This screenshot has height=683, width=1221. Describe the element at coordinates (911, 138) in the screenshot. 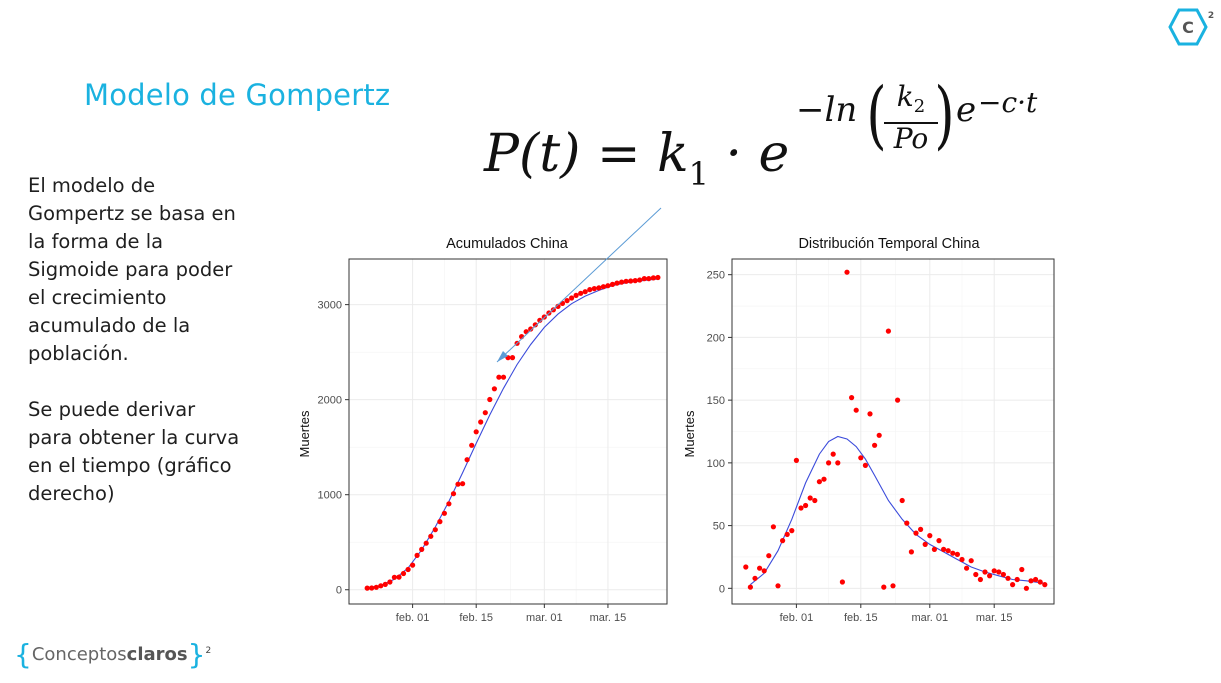

I see `formula-fraction-denominator: Po` at that location.